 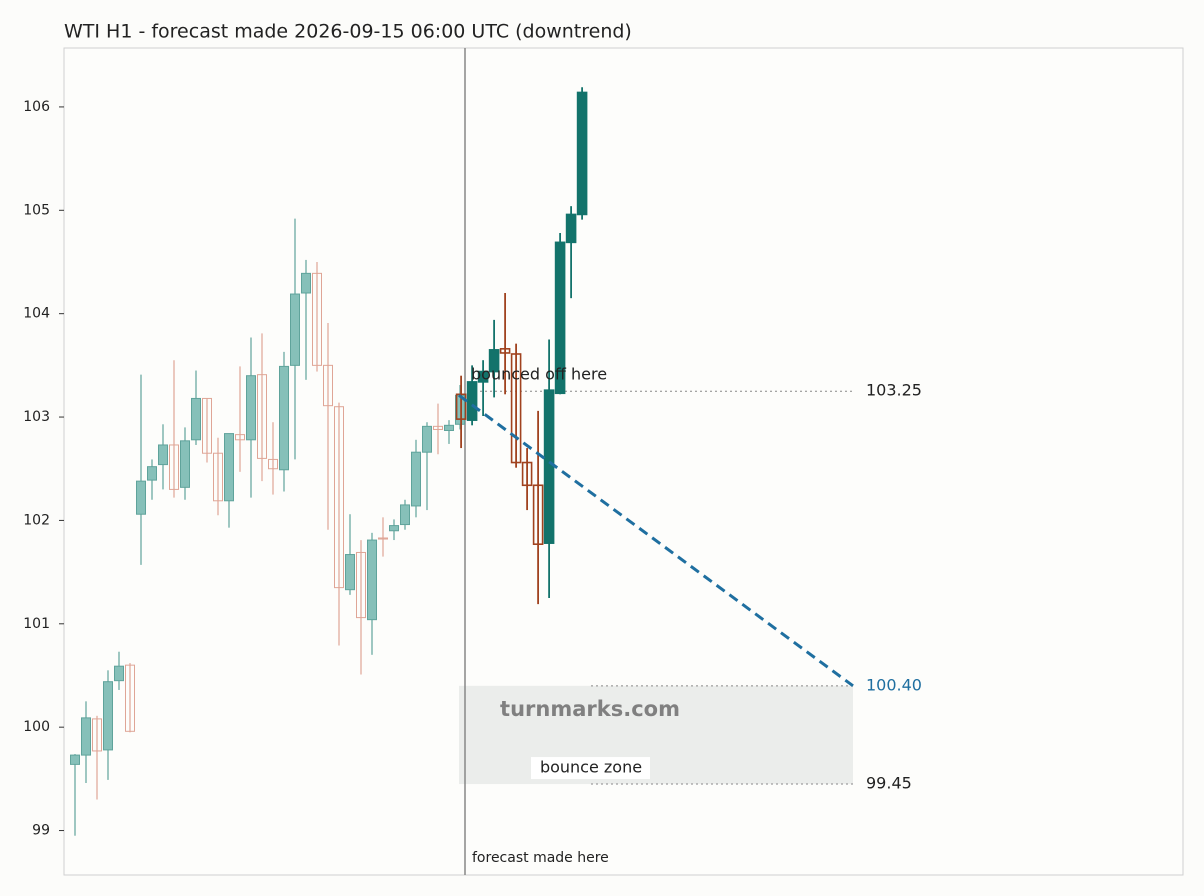 What do you see at coordinates (539, 374) in the screenshot?
I see `bounce-label: bounced off here` at bounding box center [539, 374].